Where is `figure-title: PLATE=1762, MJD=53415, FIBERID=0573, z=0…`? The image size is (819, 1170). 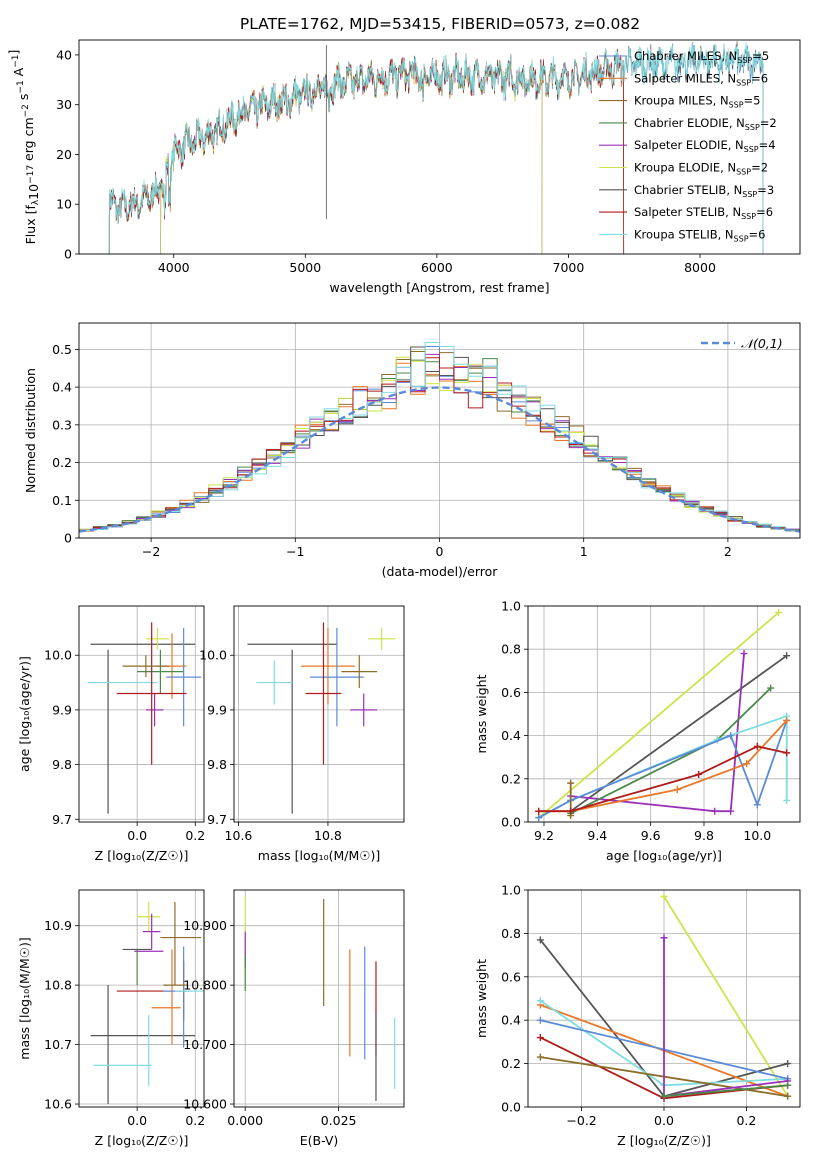
figure-title: PLATE=1762, MJD=53415, FIBERID=0573, z=0… is located at coordinates (440, 24).